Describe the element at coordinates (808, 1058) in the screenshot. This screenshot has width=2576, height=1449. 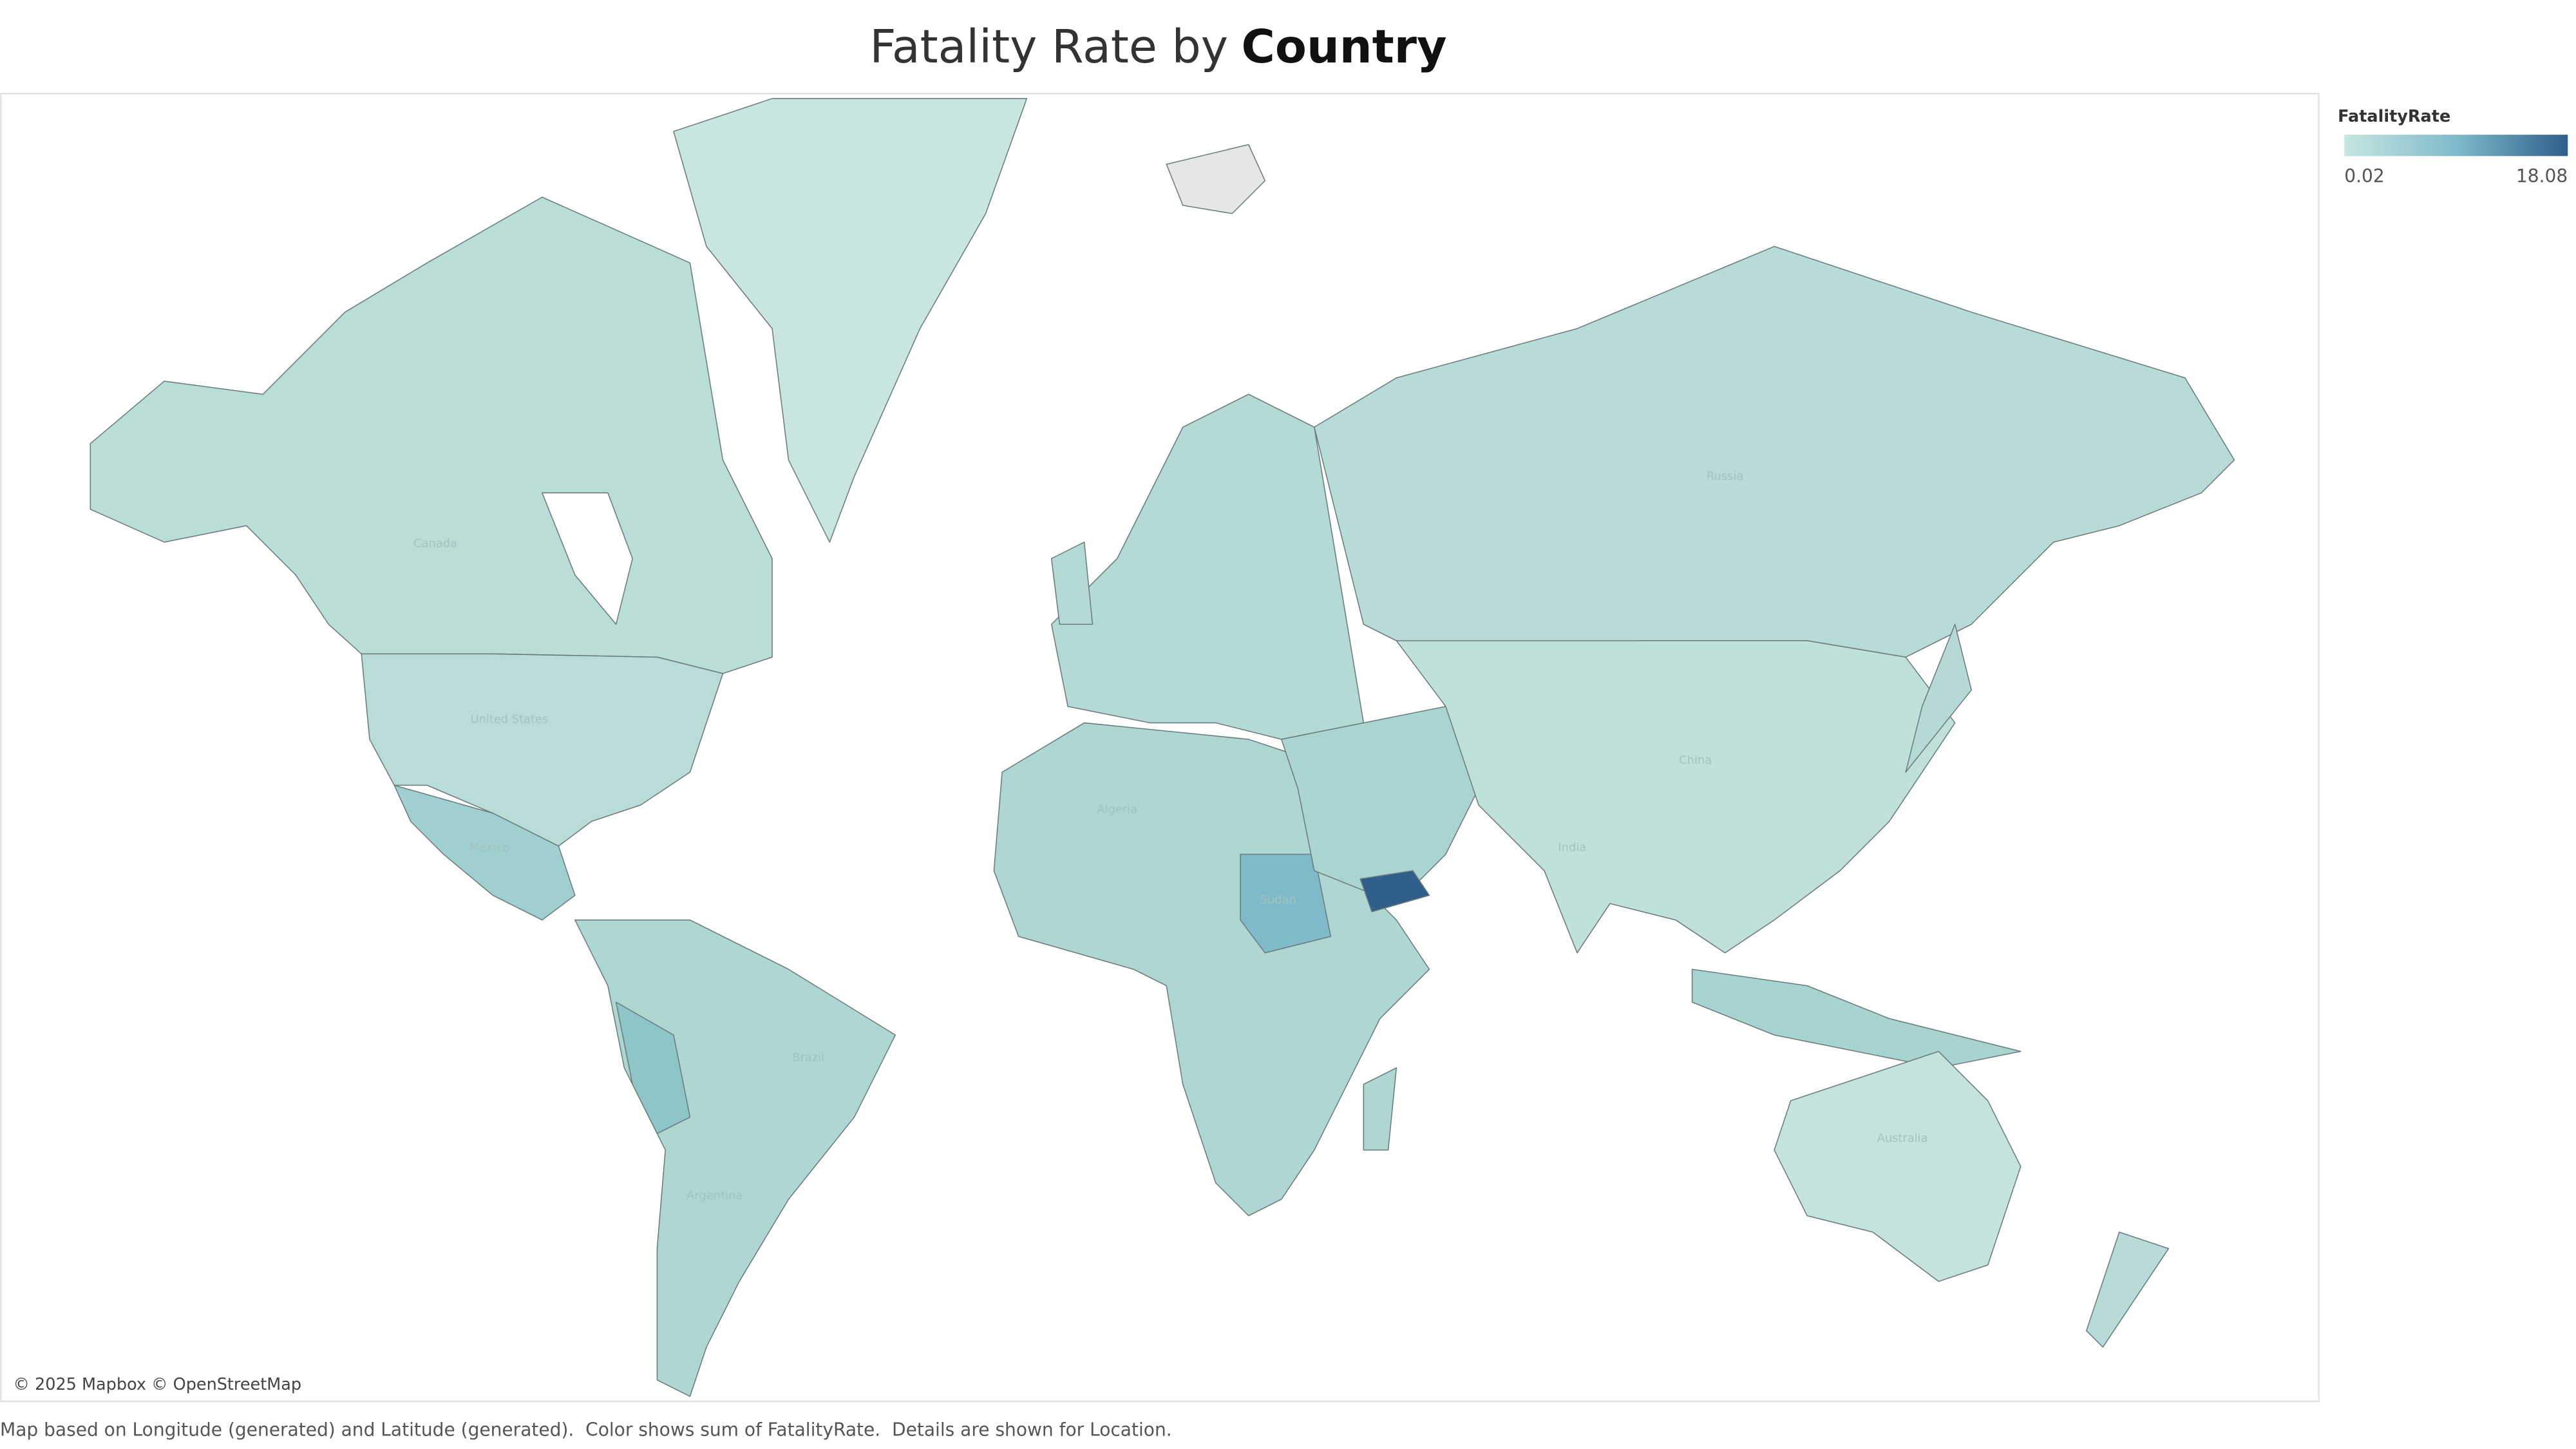
I see `country-label: Brazil` at that location.